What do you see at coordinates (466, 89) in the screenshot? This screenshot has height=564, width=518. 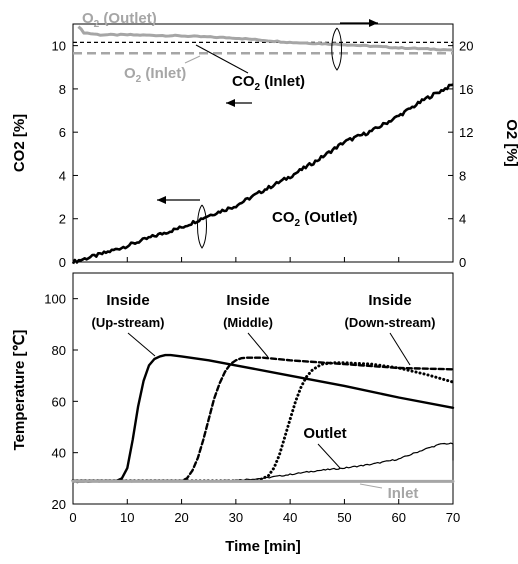 I see `y-tick-label-right: 16` at bounding box center [466, 89].